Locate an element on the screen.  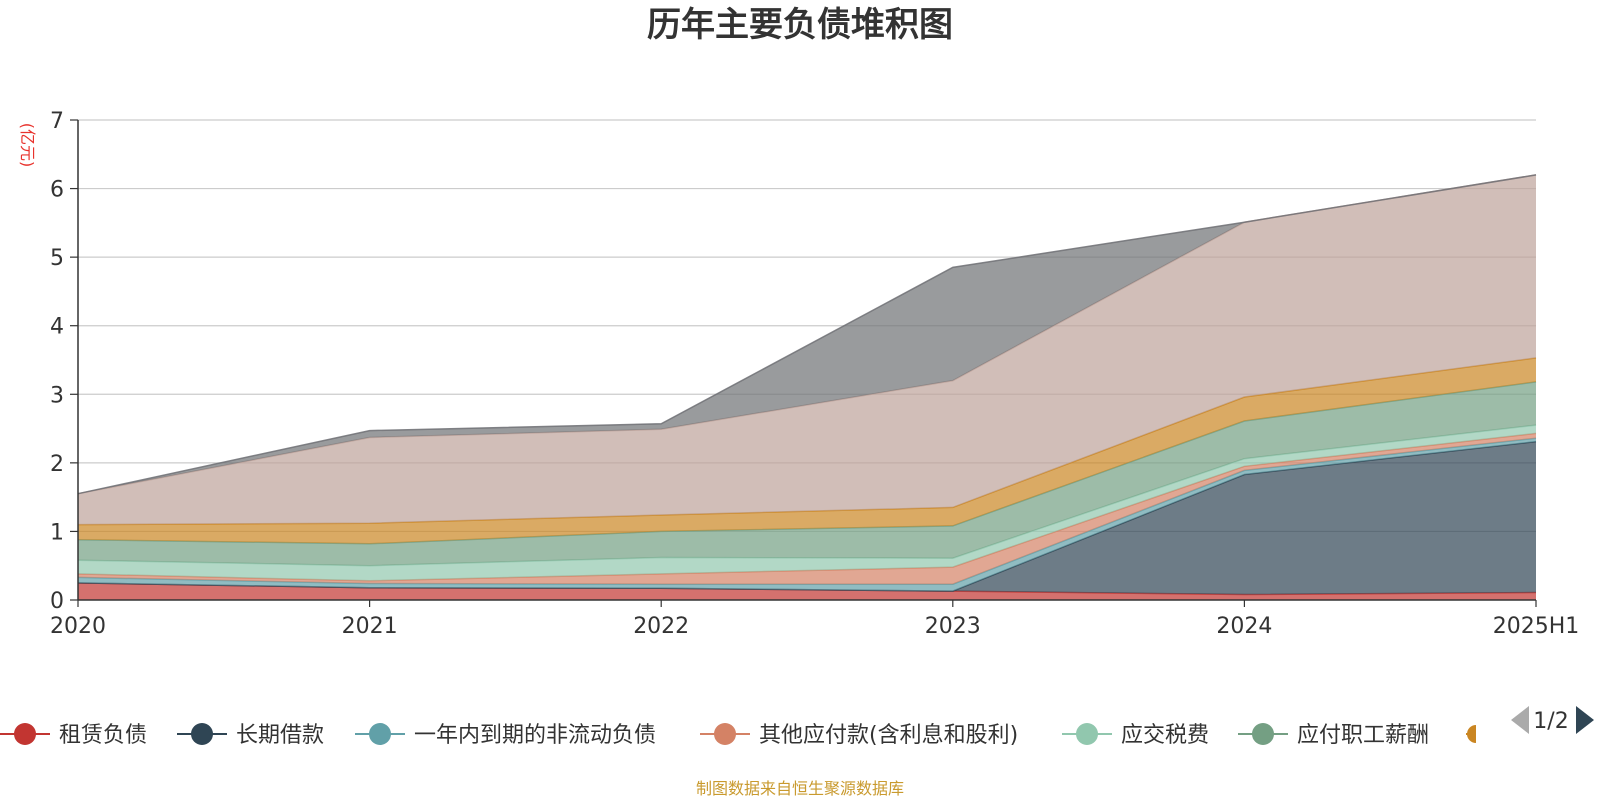
legend-item: 应交税费 is located at coordinates (1135, 735).